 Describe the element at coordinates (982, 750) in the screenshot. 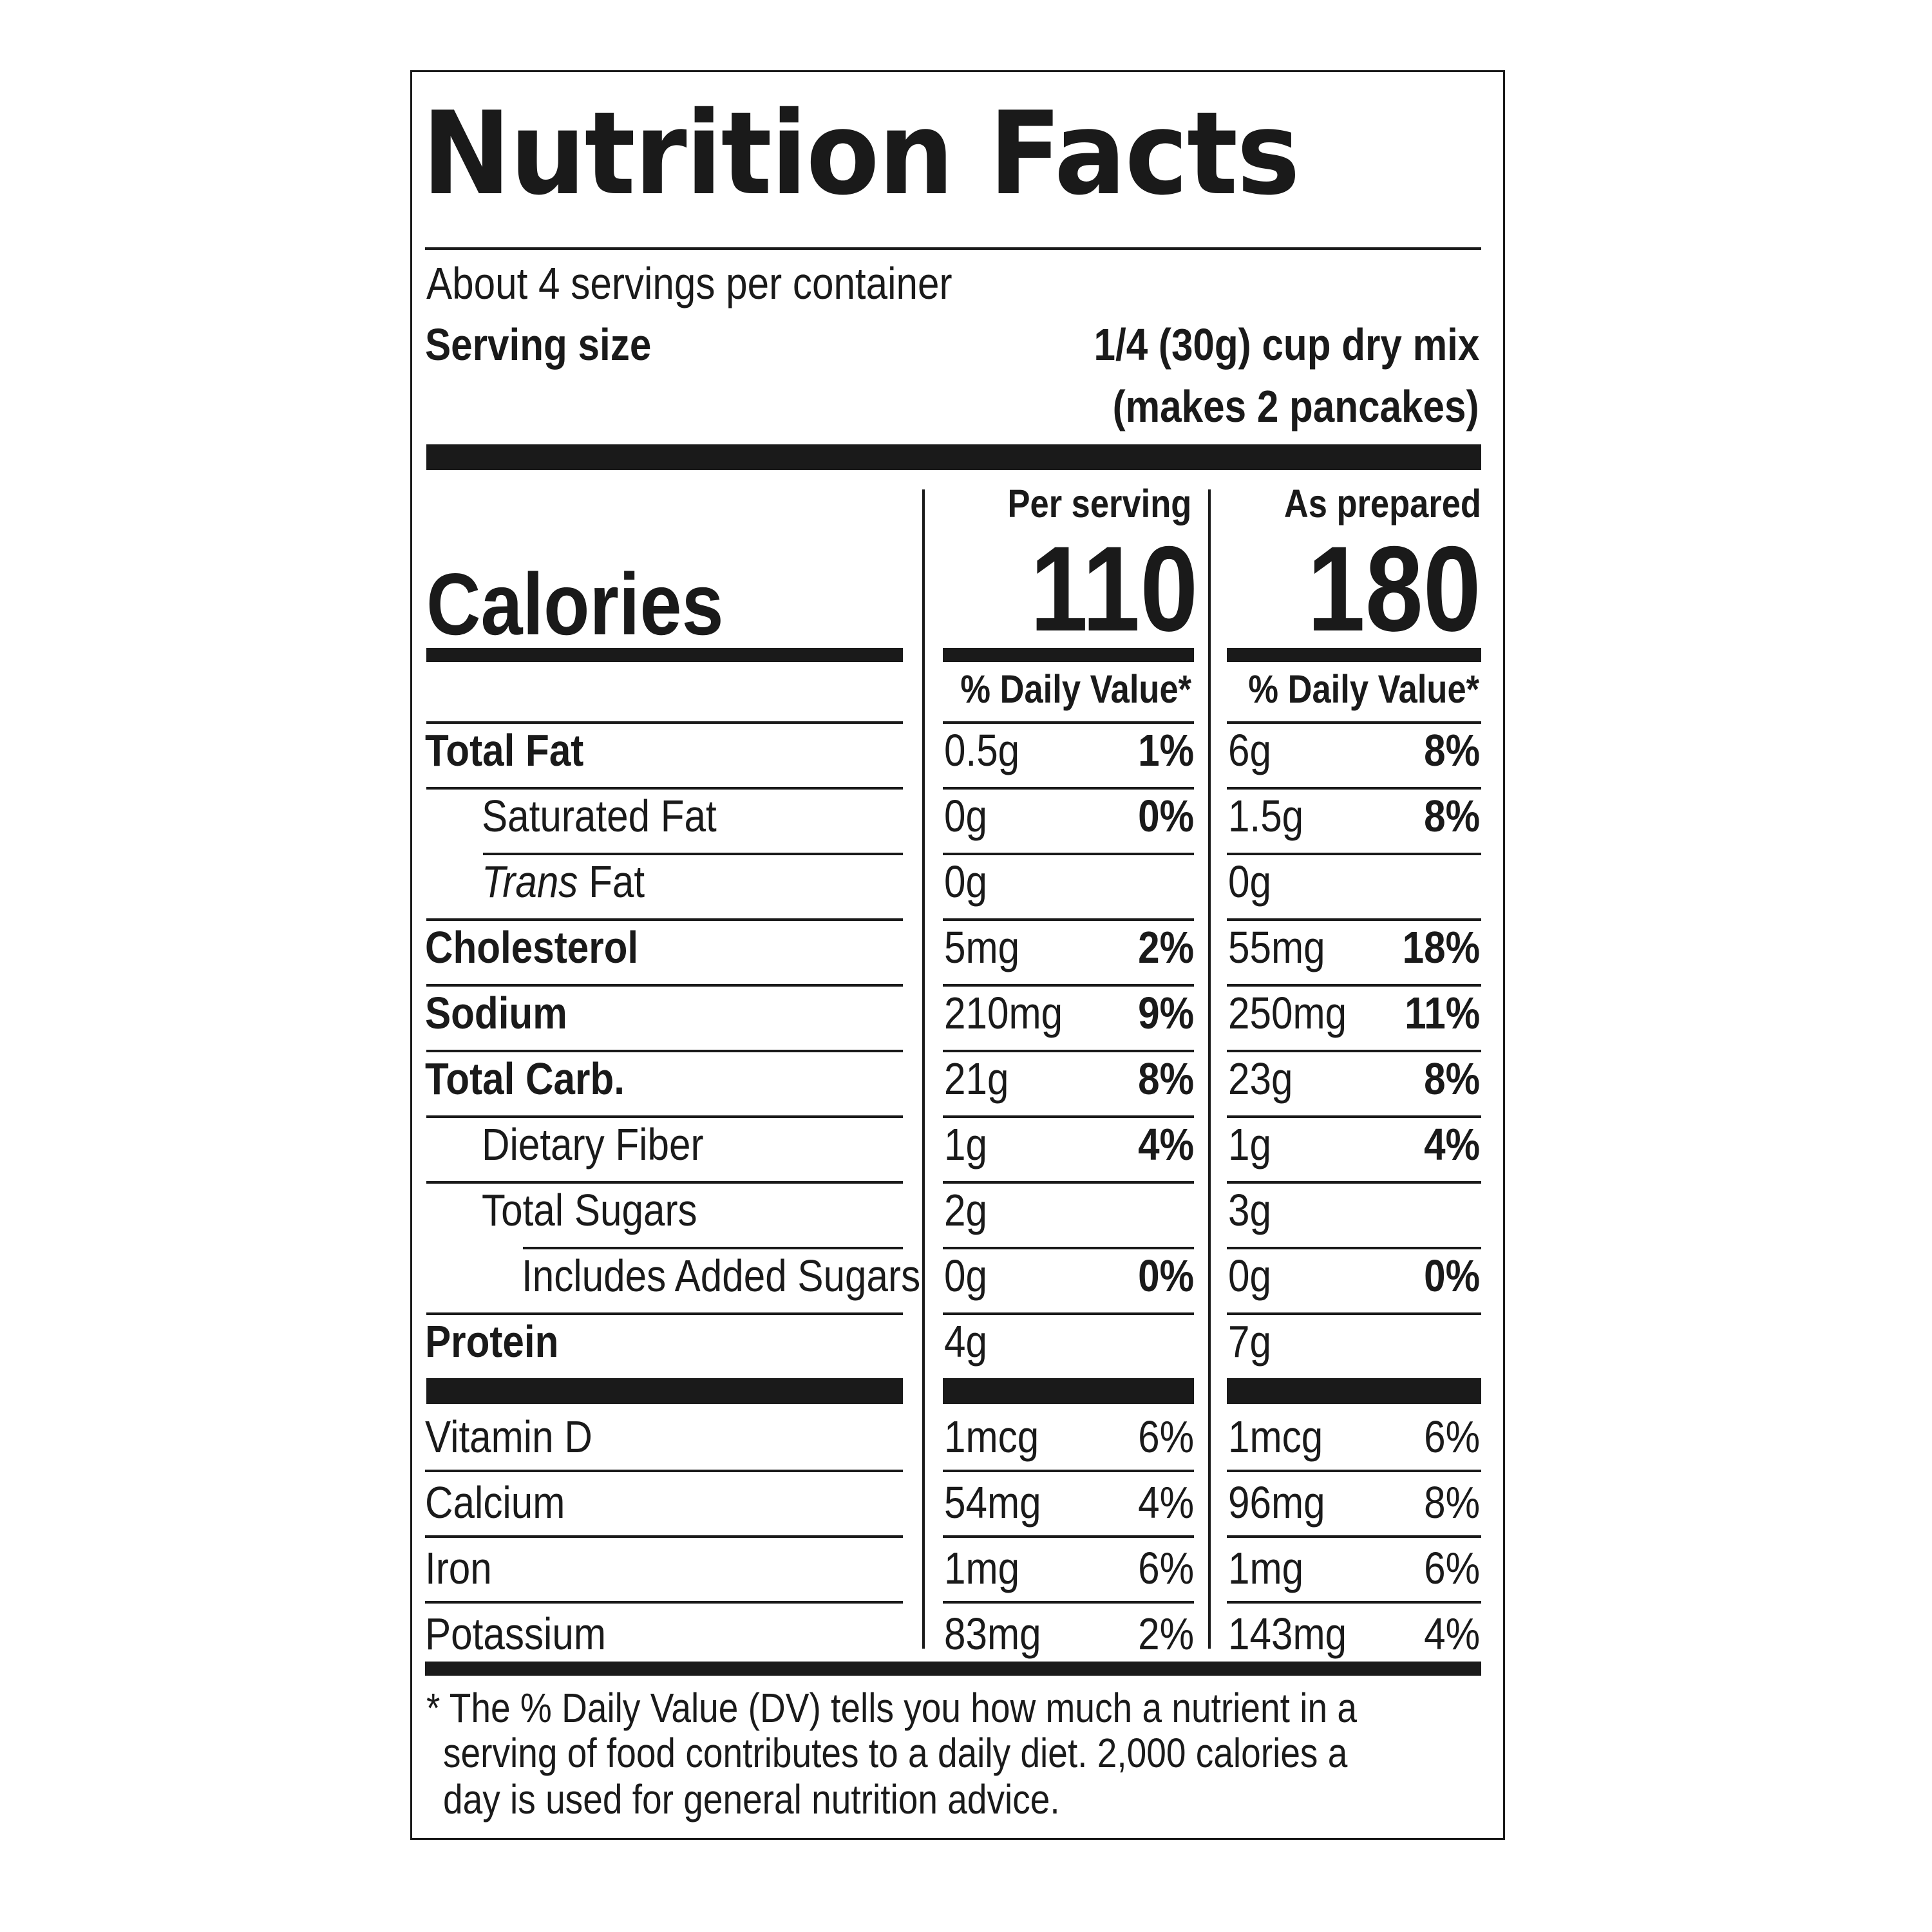

I see `amount-per-serving: 0.5g` at that location.